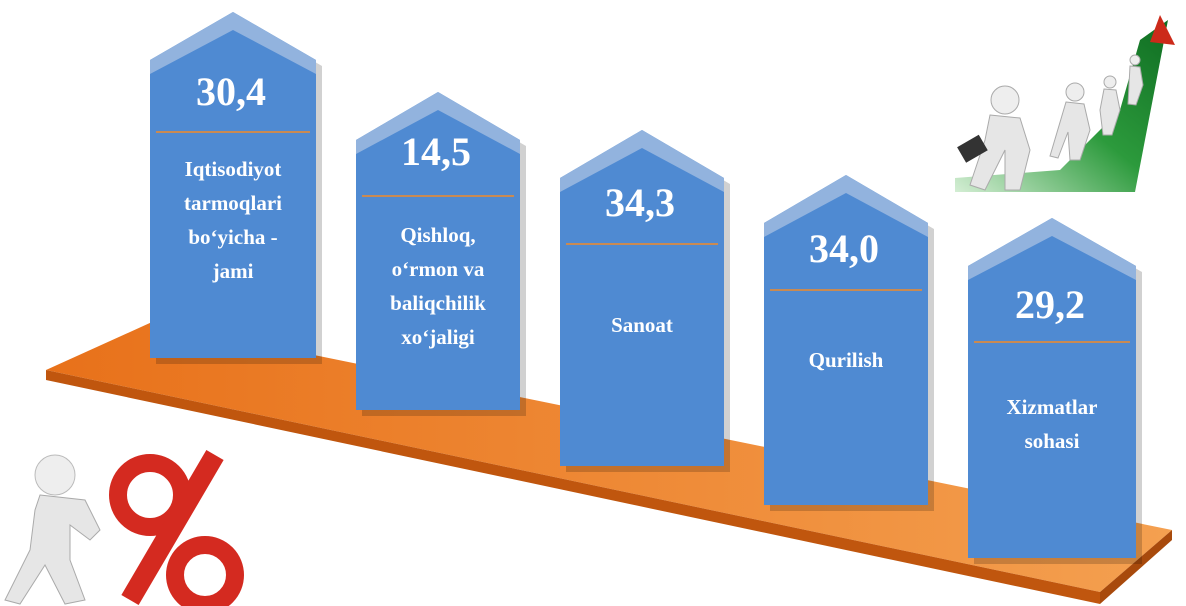  I want to click on label: sohasi, so click(1052, 441).